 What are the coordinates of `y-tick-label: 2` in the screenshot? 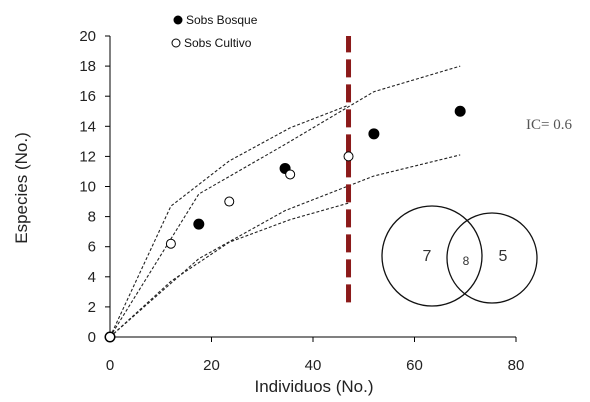 It's located at (92, 307).